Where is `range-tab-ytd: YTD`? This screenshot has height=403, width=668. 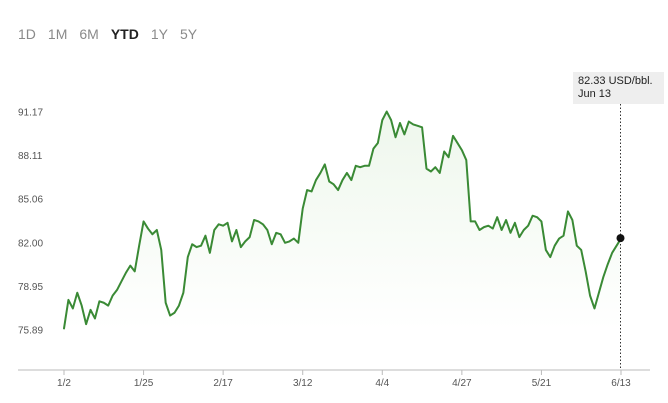
range-tab-ytd: YTD is located at coordinates (124, 34).